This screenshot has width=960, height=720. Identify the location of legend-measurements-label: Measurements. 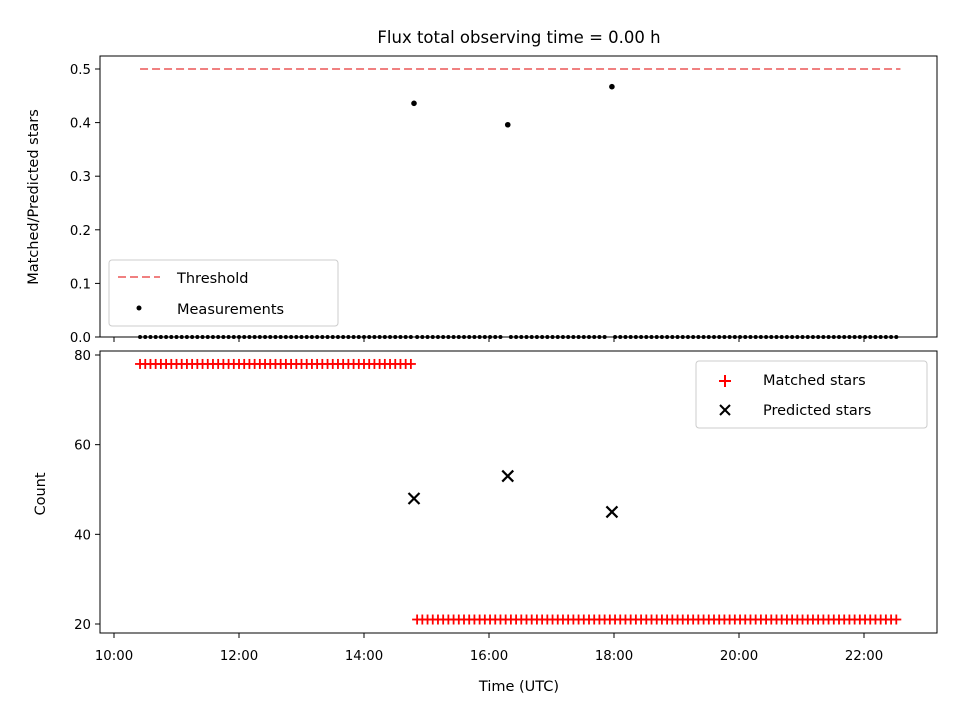
(230, 310).